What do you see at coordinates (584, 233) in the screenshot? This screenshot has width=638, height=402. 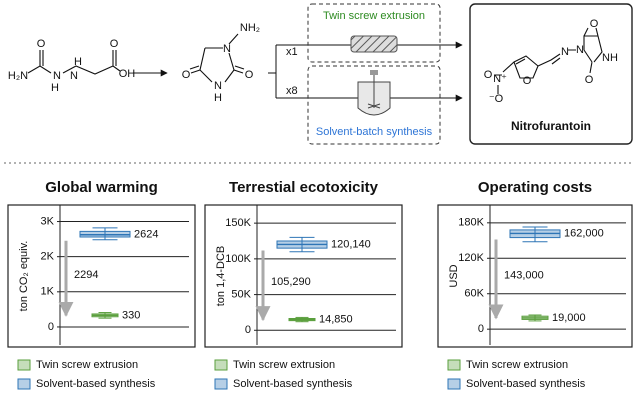 I see `median-label: 162,000` at bounding box center [584, 233].